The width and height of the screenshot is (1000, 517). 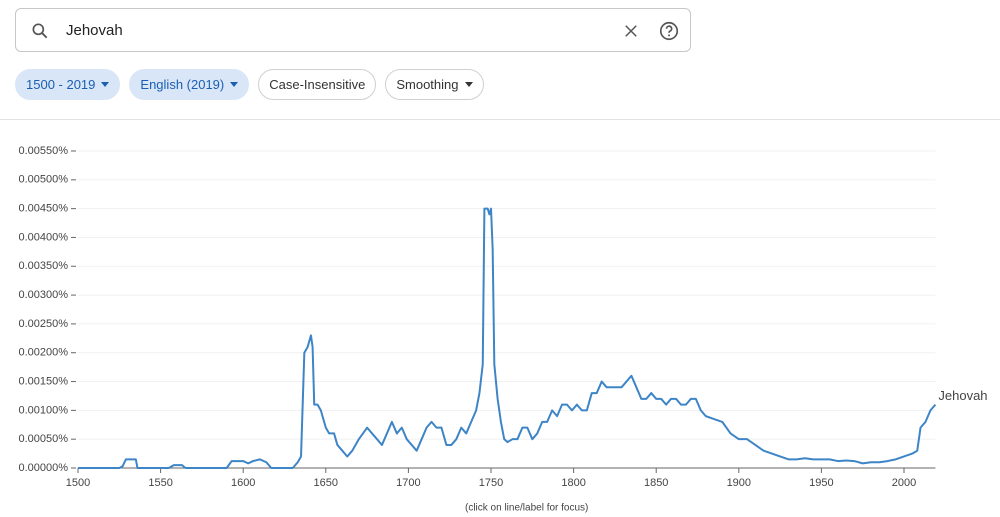 What do you see at coordinates (40, 31) in the screenshot?
I see `search-icon` at bounding box center [40, 31].